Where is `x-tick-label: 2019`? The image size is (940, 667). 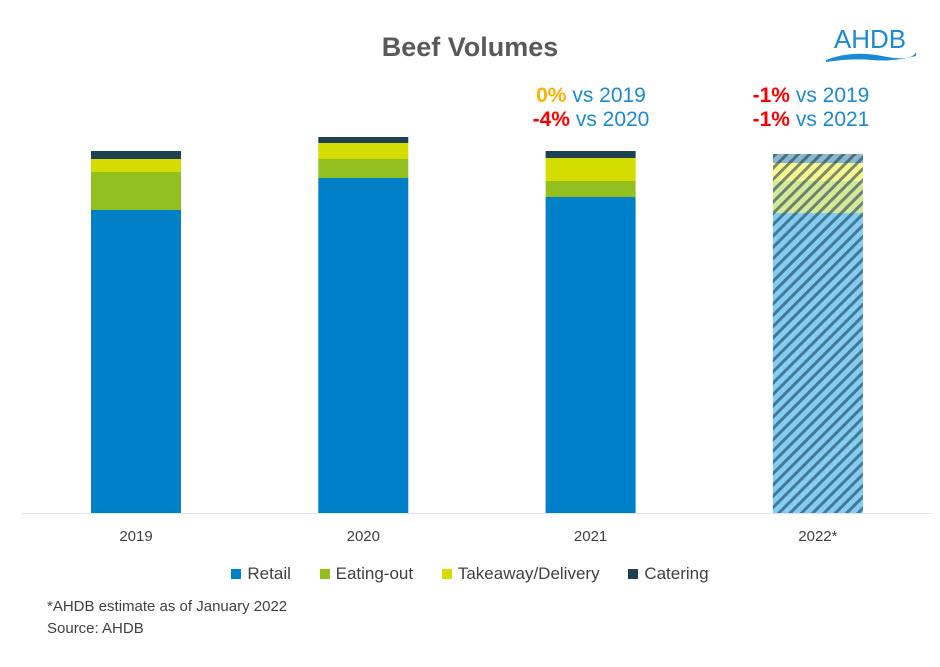 x-tick-label: 2019 is located at coordinates (136, 536).